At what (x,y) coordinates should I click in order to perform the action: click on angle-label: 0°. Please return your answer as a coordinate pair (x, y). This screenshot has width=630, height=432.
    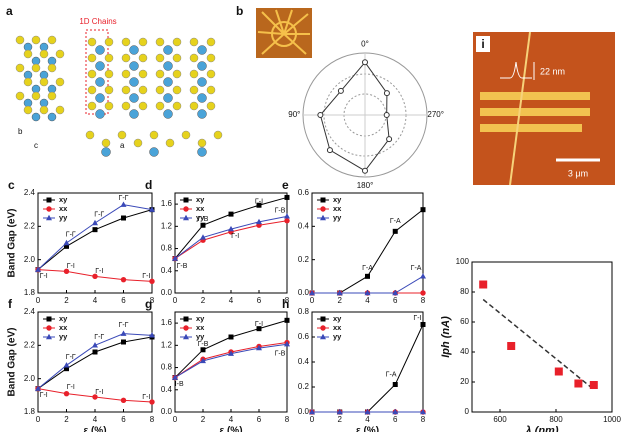
    Looking at the image, I should click on (365, 43).